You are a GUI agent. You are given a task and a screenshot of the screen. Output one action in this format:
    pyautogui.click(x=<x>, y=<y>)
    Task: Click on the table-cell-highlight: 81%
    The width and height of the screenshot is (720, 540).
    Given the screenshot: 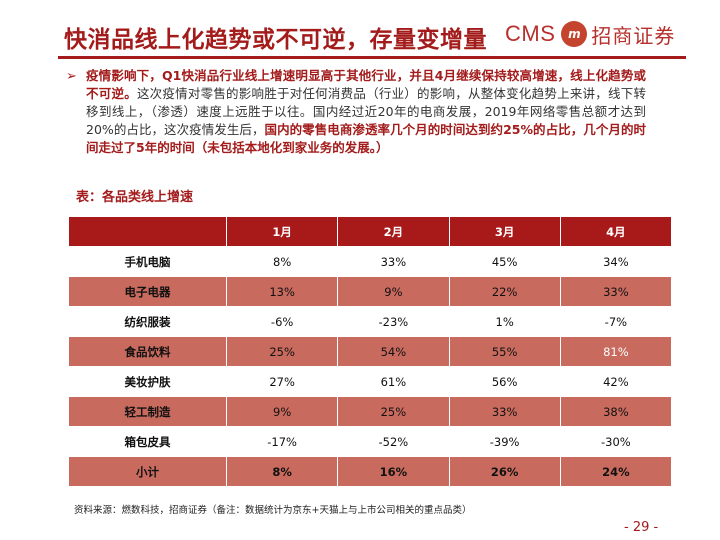 What is the action you would take?
    pyautogui.click(x=616, y=351)
    